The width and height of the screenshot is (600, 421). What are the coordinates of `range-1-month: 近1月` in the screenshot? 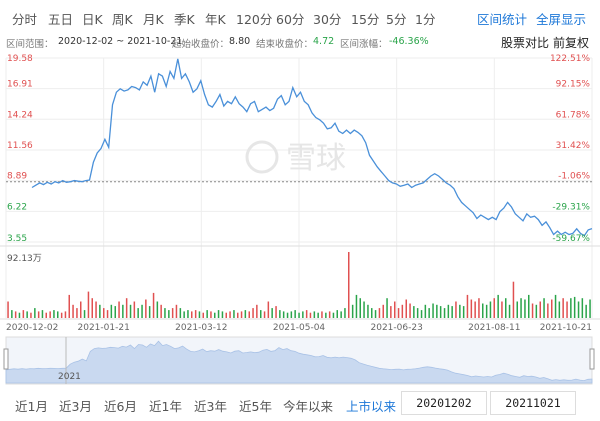 It's located at (31, 406).